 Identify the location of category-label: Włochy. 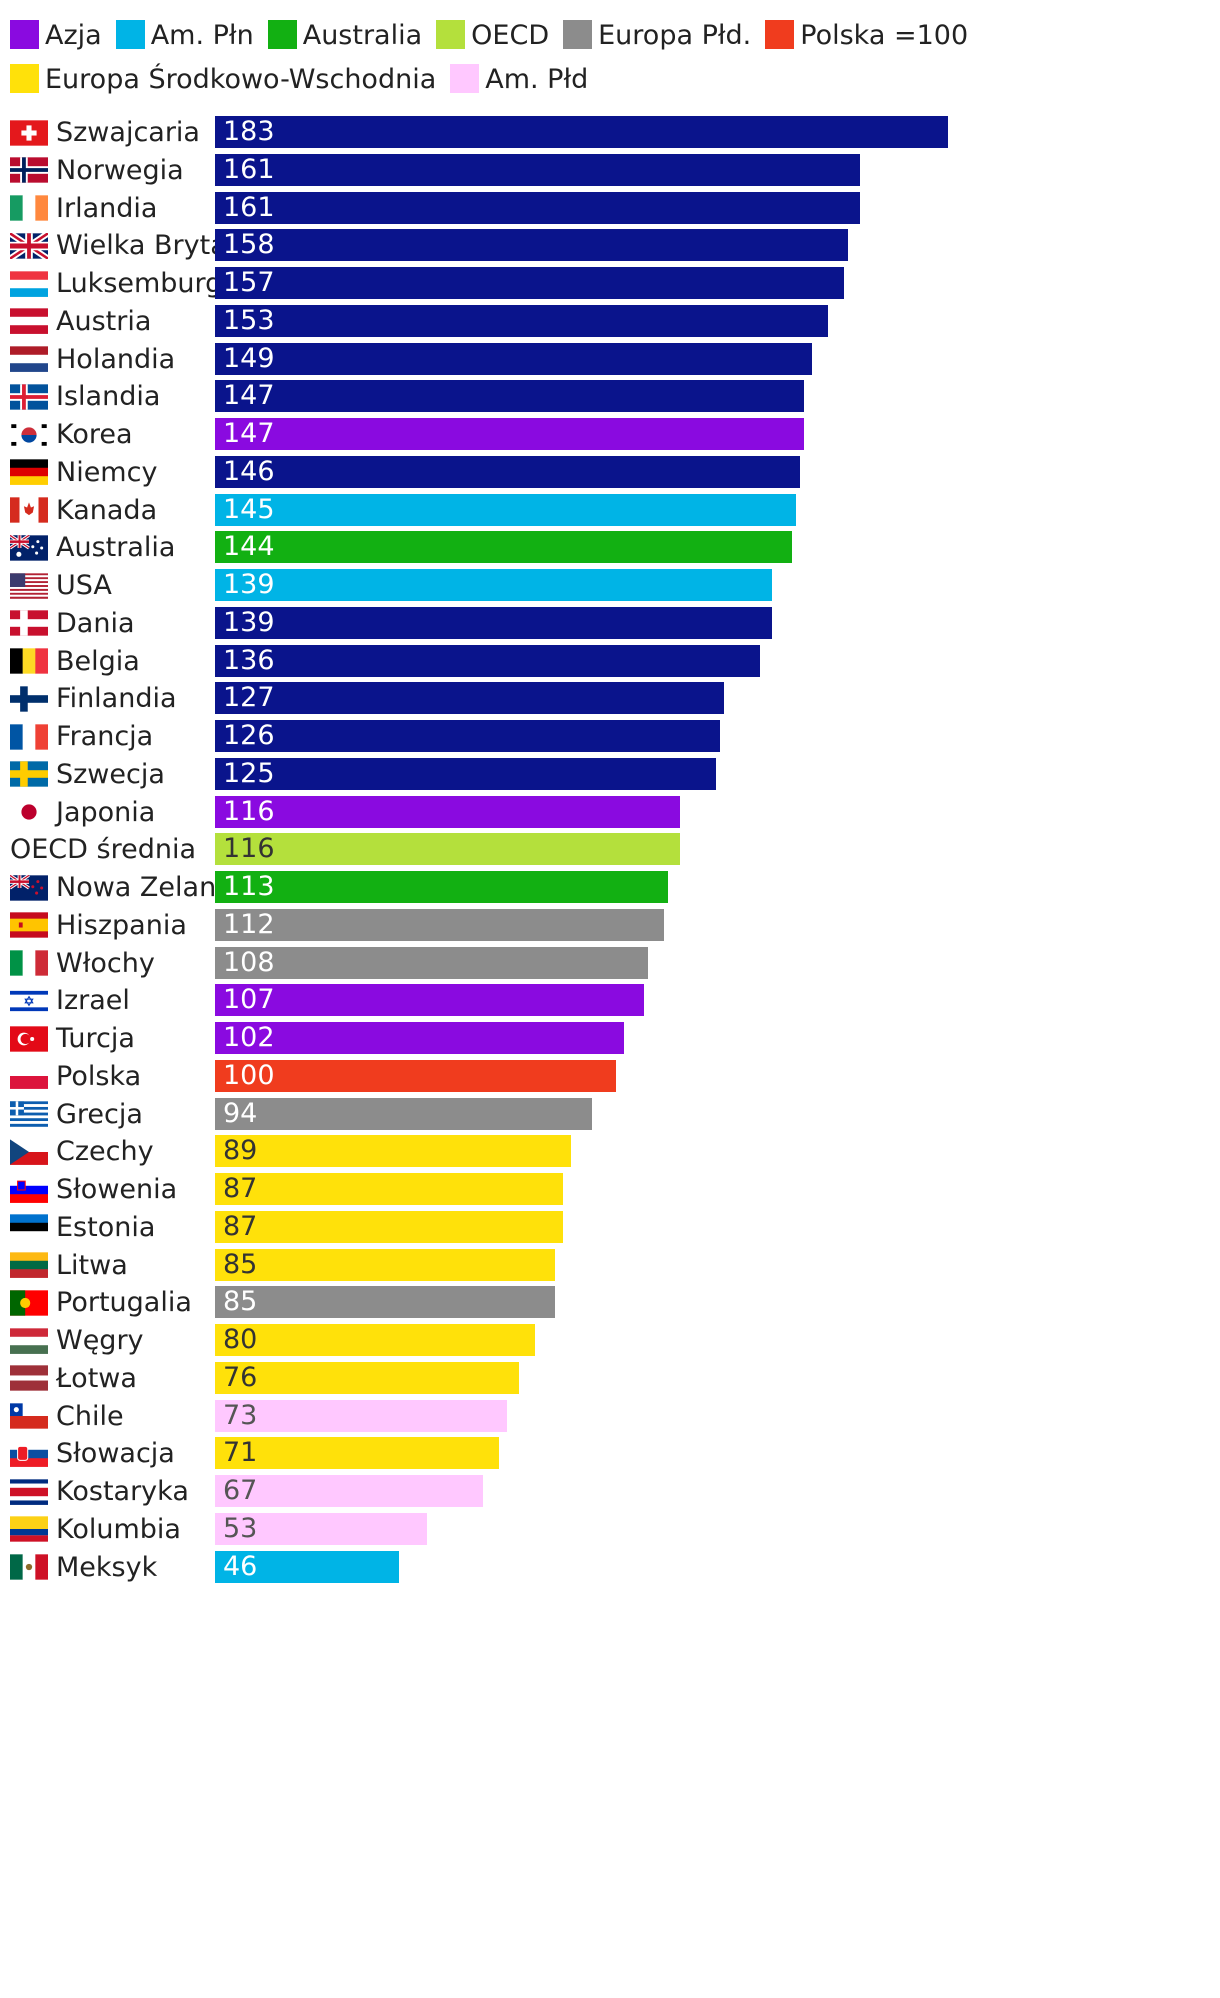
(82, 963).